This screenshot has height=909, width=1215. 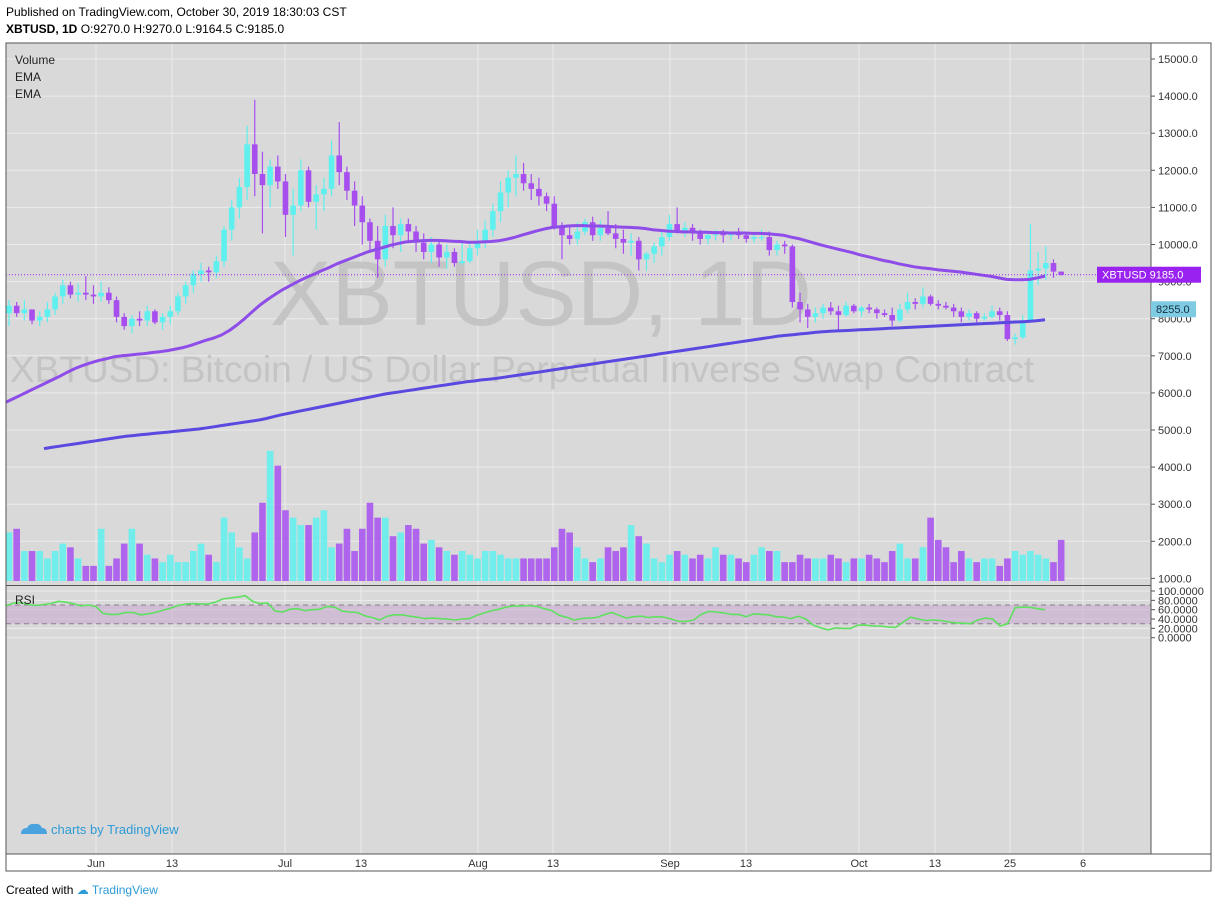 What do you see at coordinates (1173, 309) in the screenshot?
I see `ema-value-tag` at bounding box center [1173, 309].